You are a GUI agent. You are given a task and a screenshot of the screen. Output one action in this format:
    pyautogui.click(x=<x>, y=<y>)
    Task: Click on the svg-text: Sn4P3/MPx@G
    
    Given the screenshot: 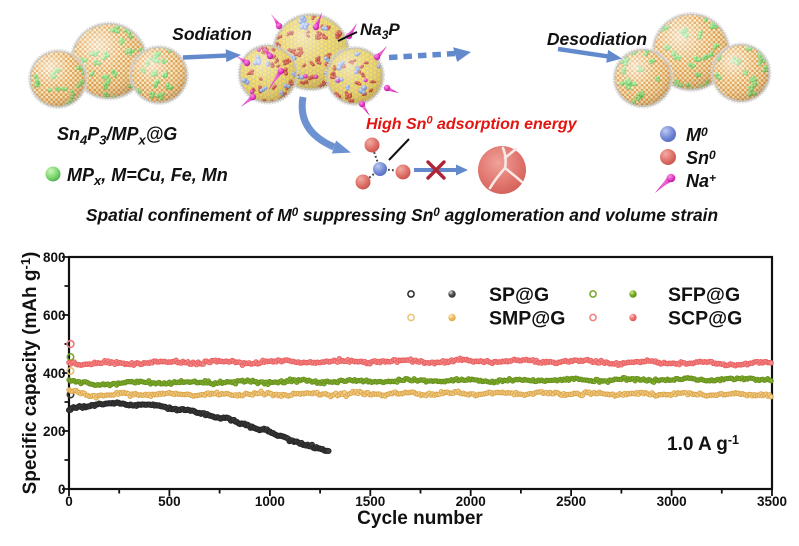 What is the action you would take?
    pyautogui.click(x=117, y=136)
    